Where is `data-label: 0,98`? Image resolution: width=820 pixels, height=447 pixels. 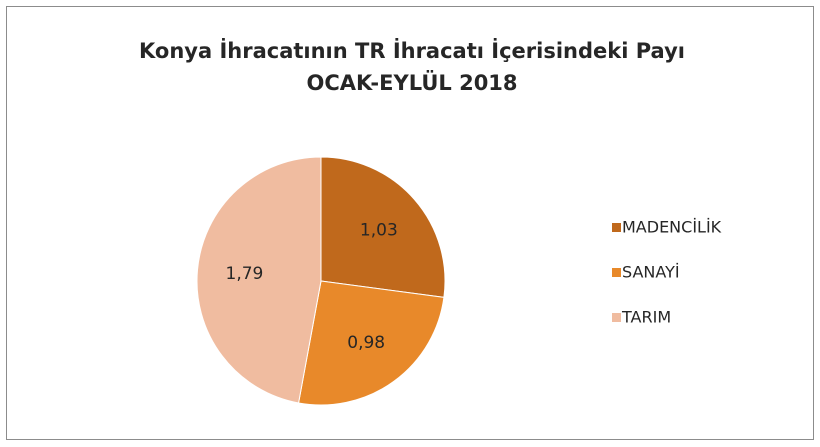
data-label: 0,98 is located at coordinates (366, 343).